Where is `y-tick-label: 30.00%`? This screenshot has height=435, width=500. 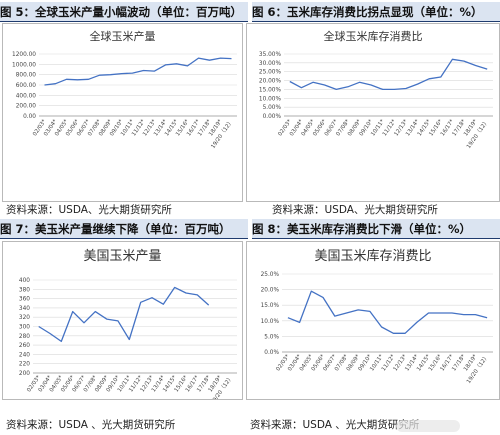 y-tick-label: 30.00% is located at coordinates (270, 64).